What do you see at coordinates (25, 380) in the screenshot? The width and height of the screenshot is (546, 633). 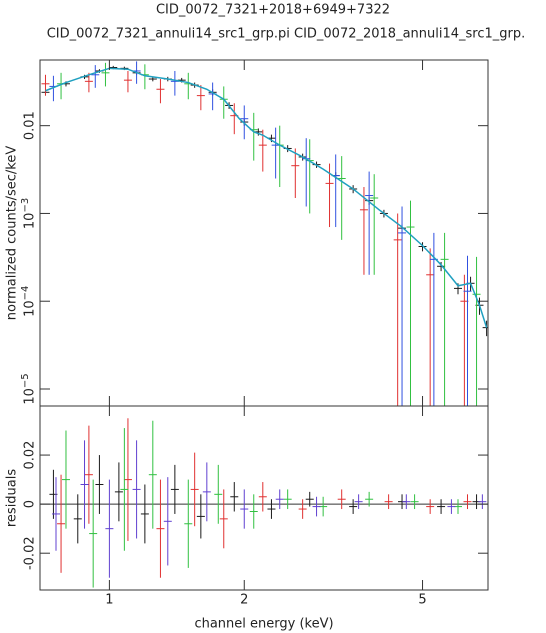 I see `y-tick-exponent: −5` at bounding box center [25, 380].